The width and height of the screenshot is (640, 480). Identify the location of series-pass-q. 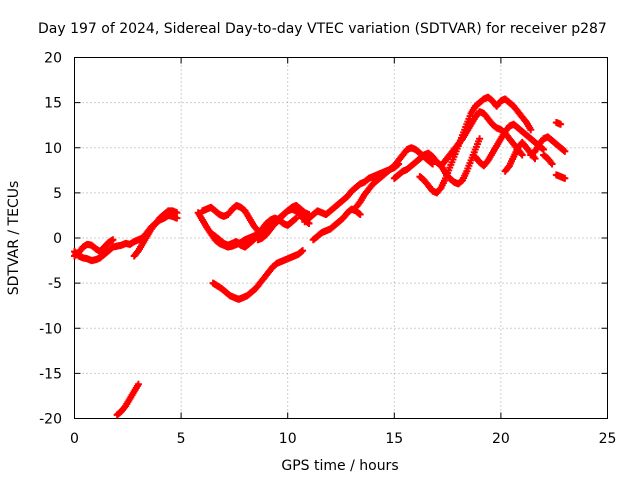
(548, 146).